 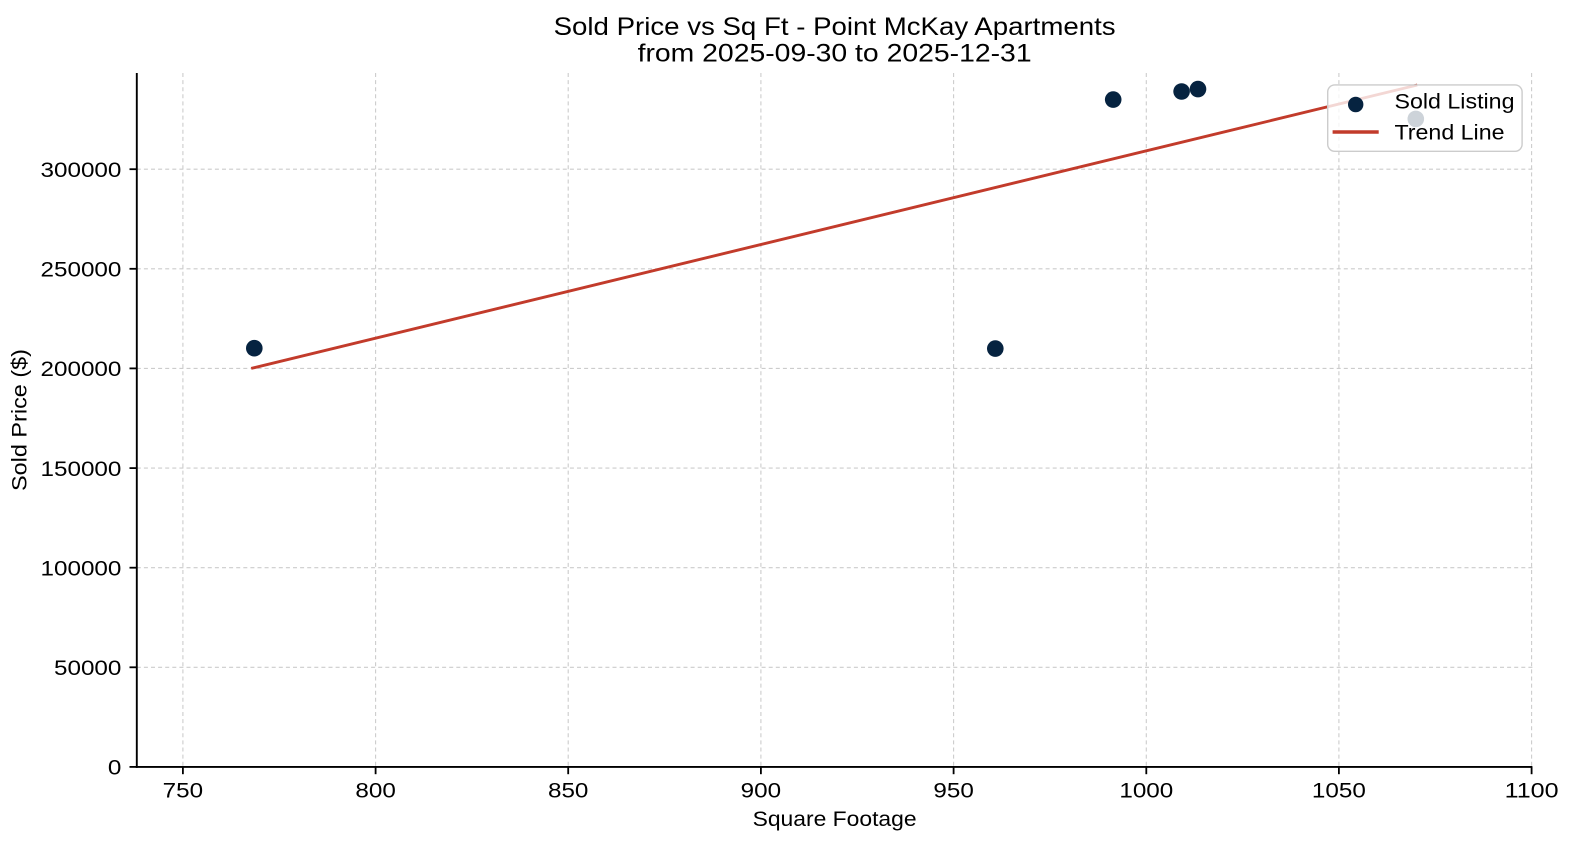 I want to click on svg-text: from 2025-09-30 to 2025-12-31, so click(x=835, y=54).